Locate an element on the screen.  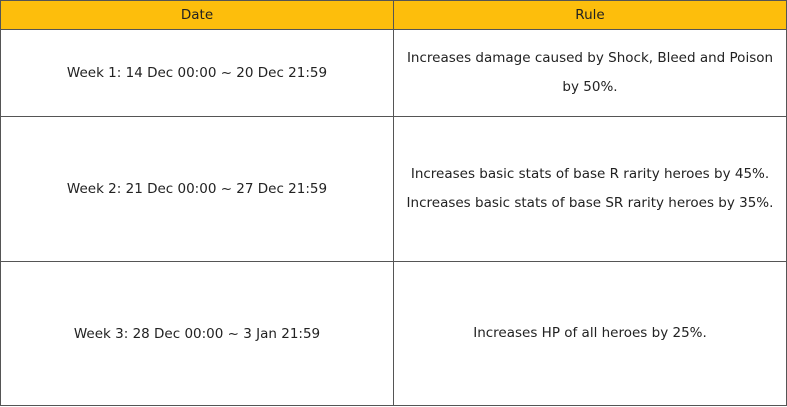
column-header-rule: Rule is located at coordinates (590, 15).